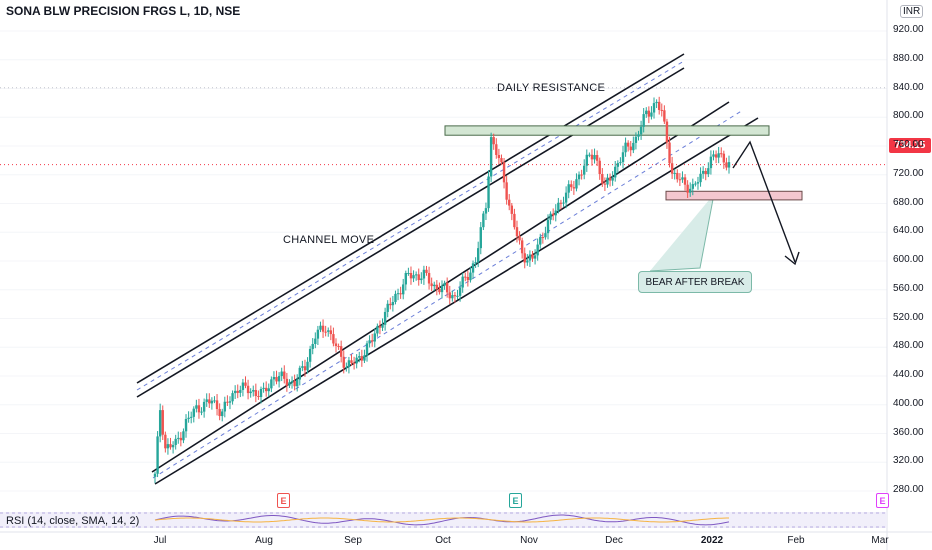 The image size is (932, 550). Describe the element at coordinates (529, 540) in the screenshot. I see `x-tick-label: Nov` at that location.